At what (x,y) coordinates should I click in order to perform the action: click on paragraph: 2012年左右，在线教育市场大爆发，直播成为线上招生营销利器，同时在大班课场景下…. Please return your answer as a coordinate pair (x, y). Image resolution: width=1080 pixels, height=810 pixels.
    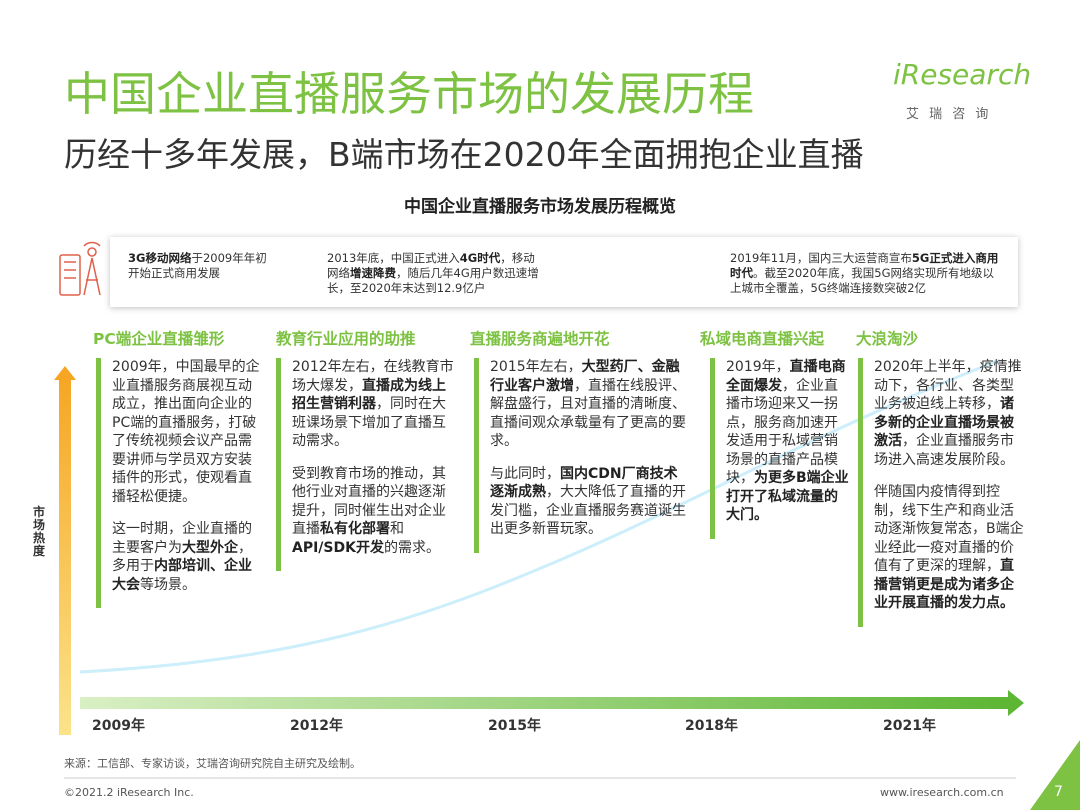
    Looking at the image, I should click on (373, 404).